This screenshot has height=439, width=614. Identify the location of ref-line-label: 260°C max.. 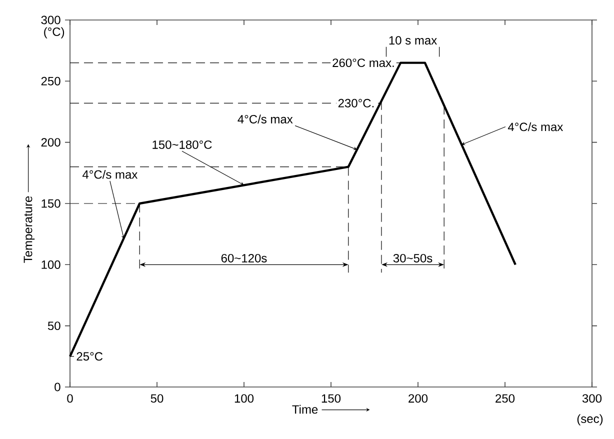
(363, 63).